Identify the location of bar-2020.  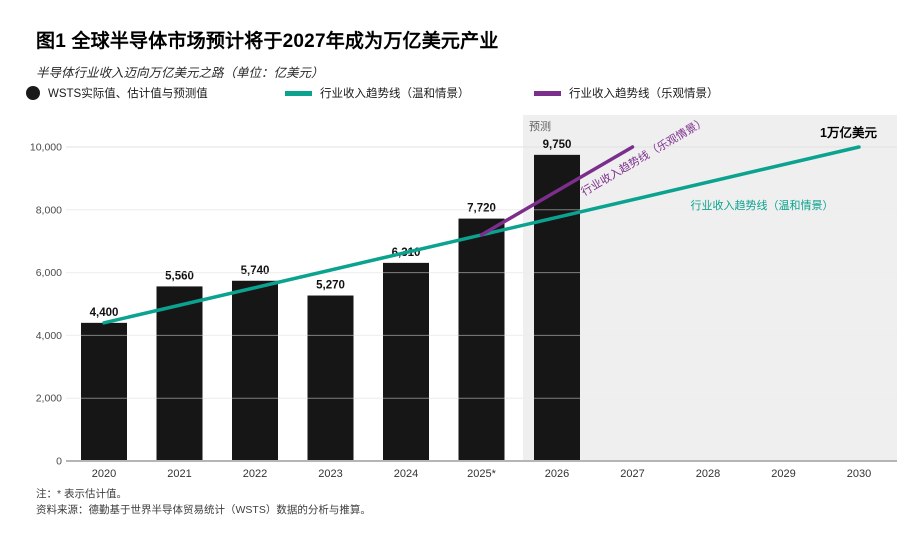
(104, 391).